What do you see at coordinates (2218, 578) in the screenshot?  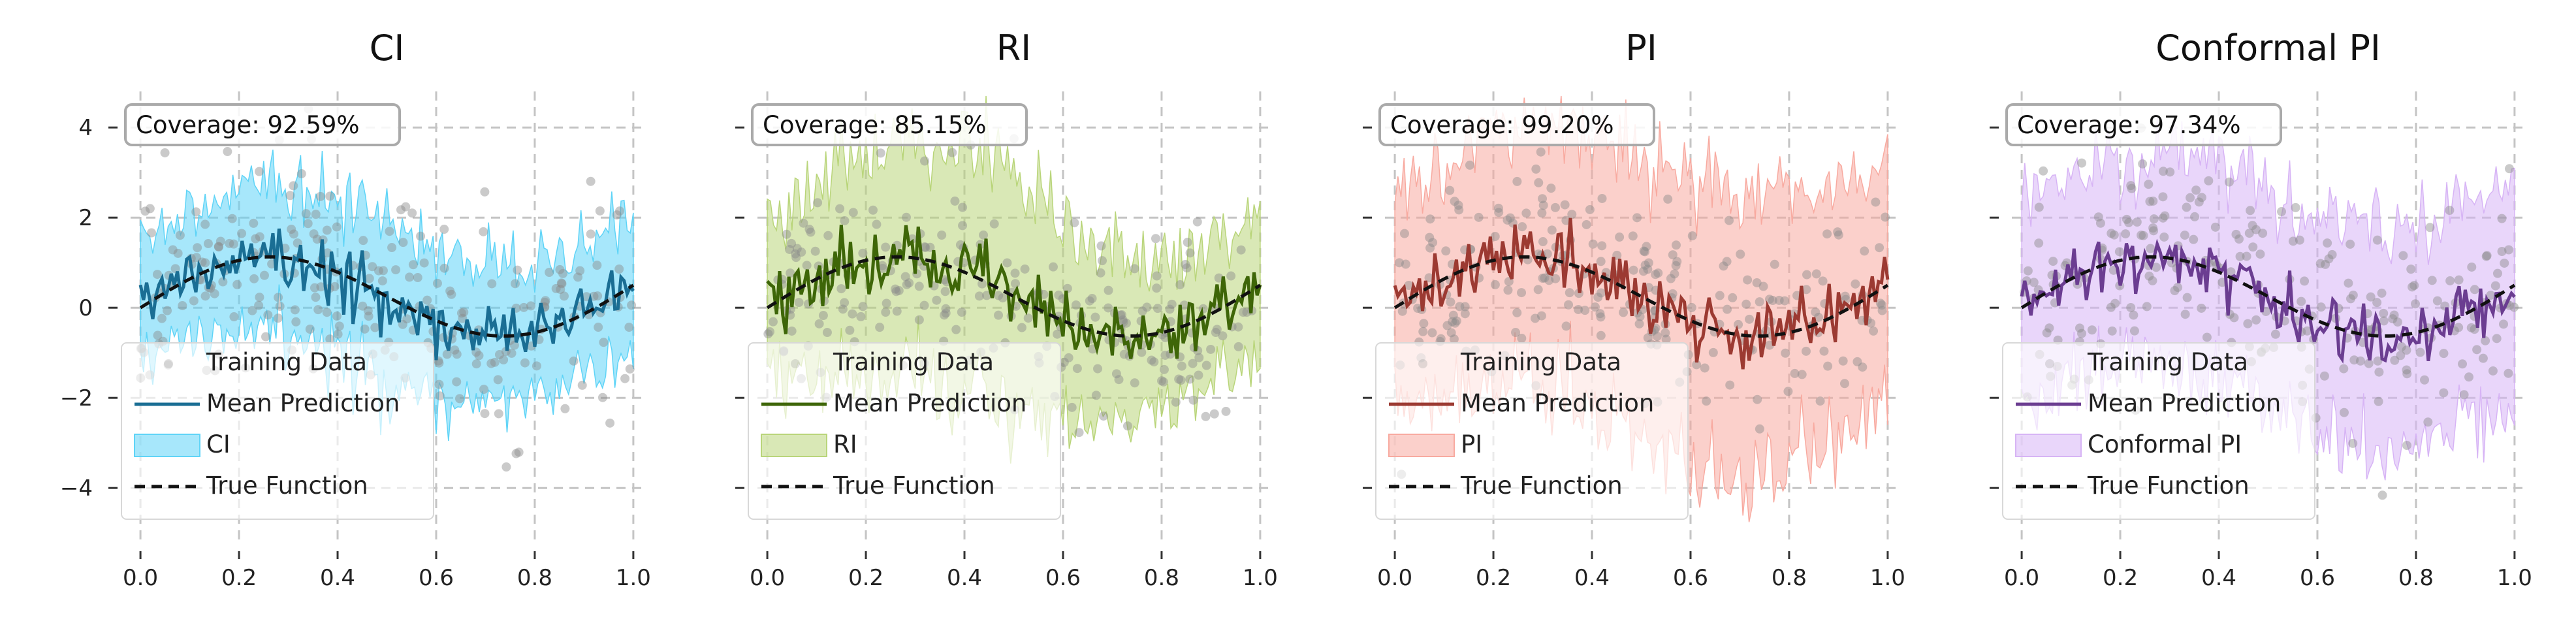 I see `x-tick-label: 0.4` at bounding box center [2218, 578].